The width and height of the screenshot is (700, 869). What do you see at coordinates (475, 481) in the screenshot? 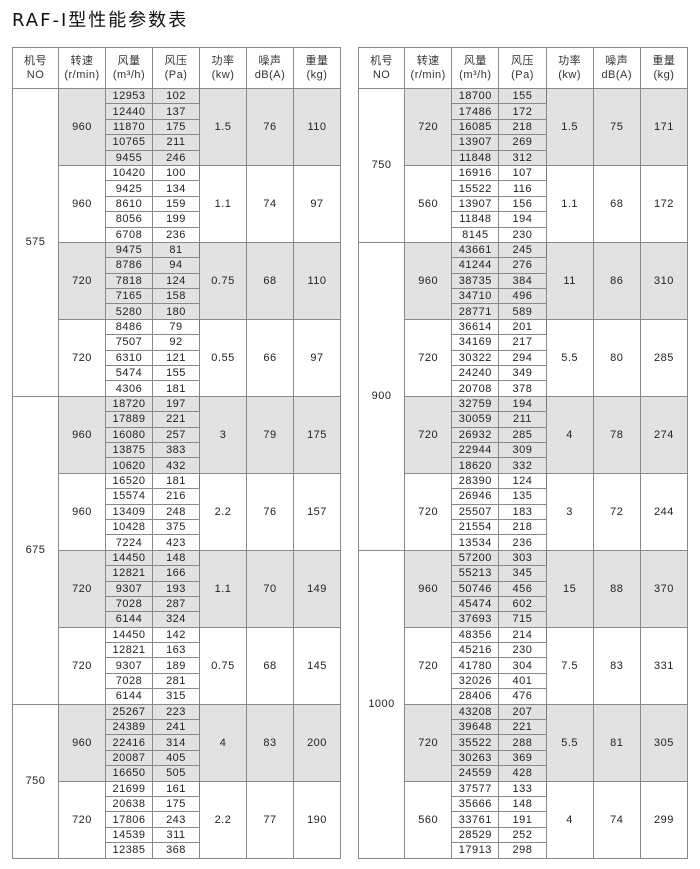
I see `flow-cell: 28390` at bounding box center [475, 481].